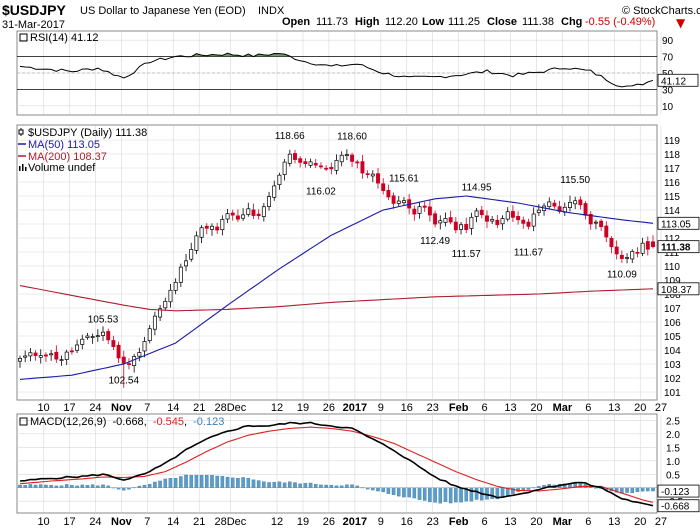 This screenshot has height=530, width=700. I want to click on x-tick-label-upper: 19, so click(303, 408).